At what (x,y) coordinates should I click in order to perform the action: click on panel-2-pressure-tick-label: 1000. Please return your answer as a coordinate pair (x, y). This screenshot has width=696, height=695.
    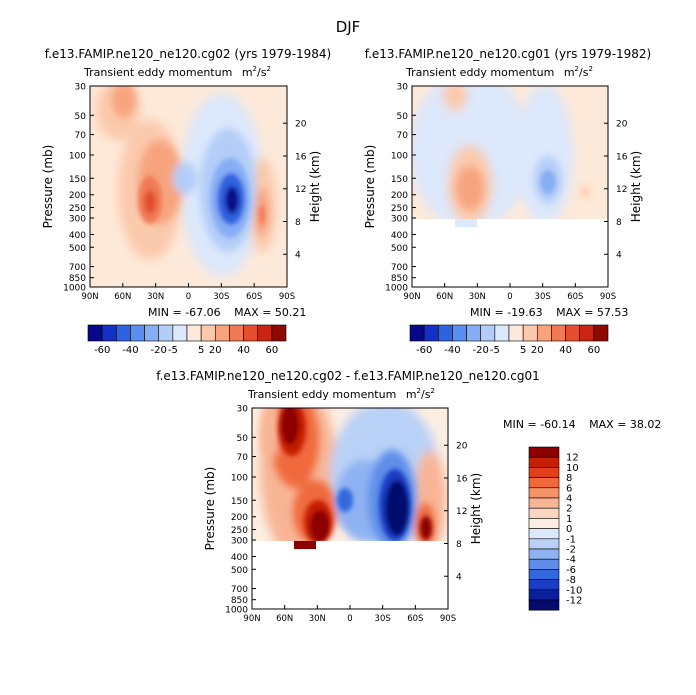
    Looking at the image, I should click on (396, 289).